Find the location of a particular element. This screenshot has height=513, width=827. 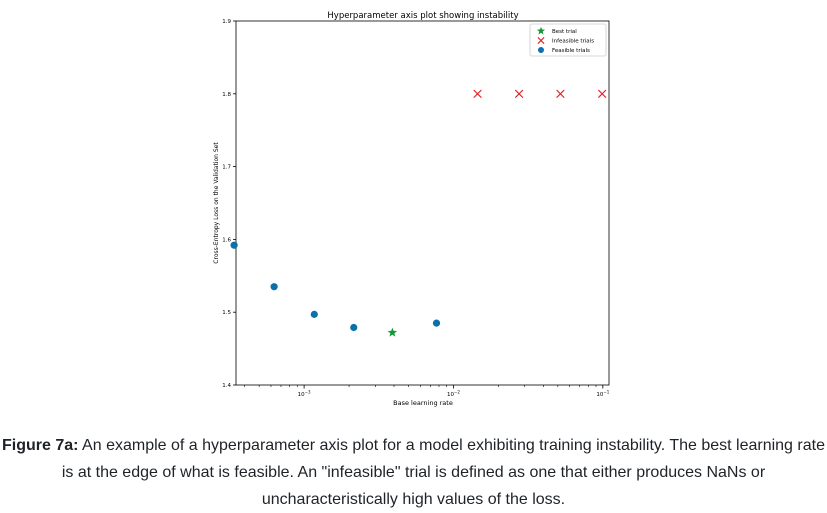

x-tick-label: 10⁻³ is located at coordinates (304, 394).